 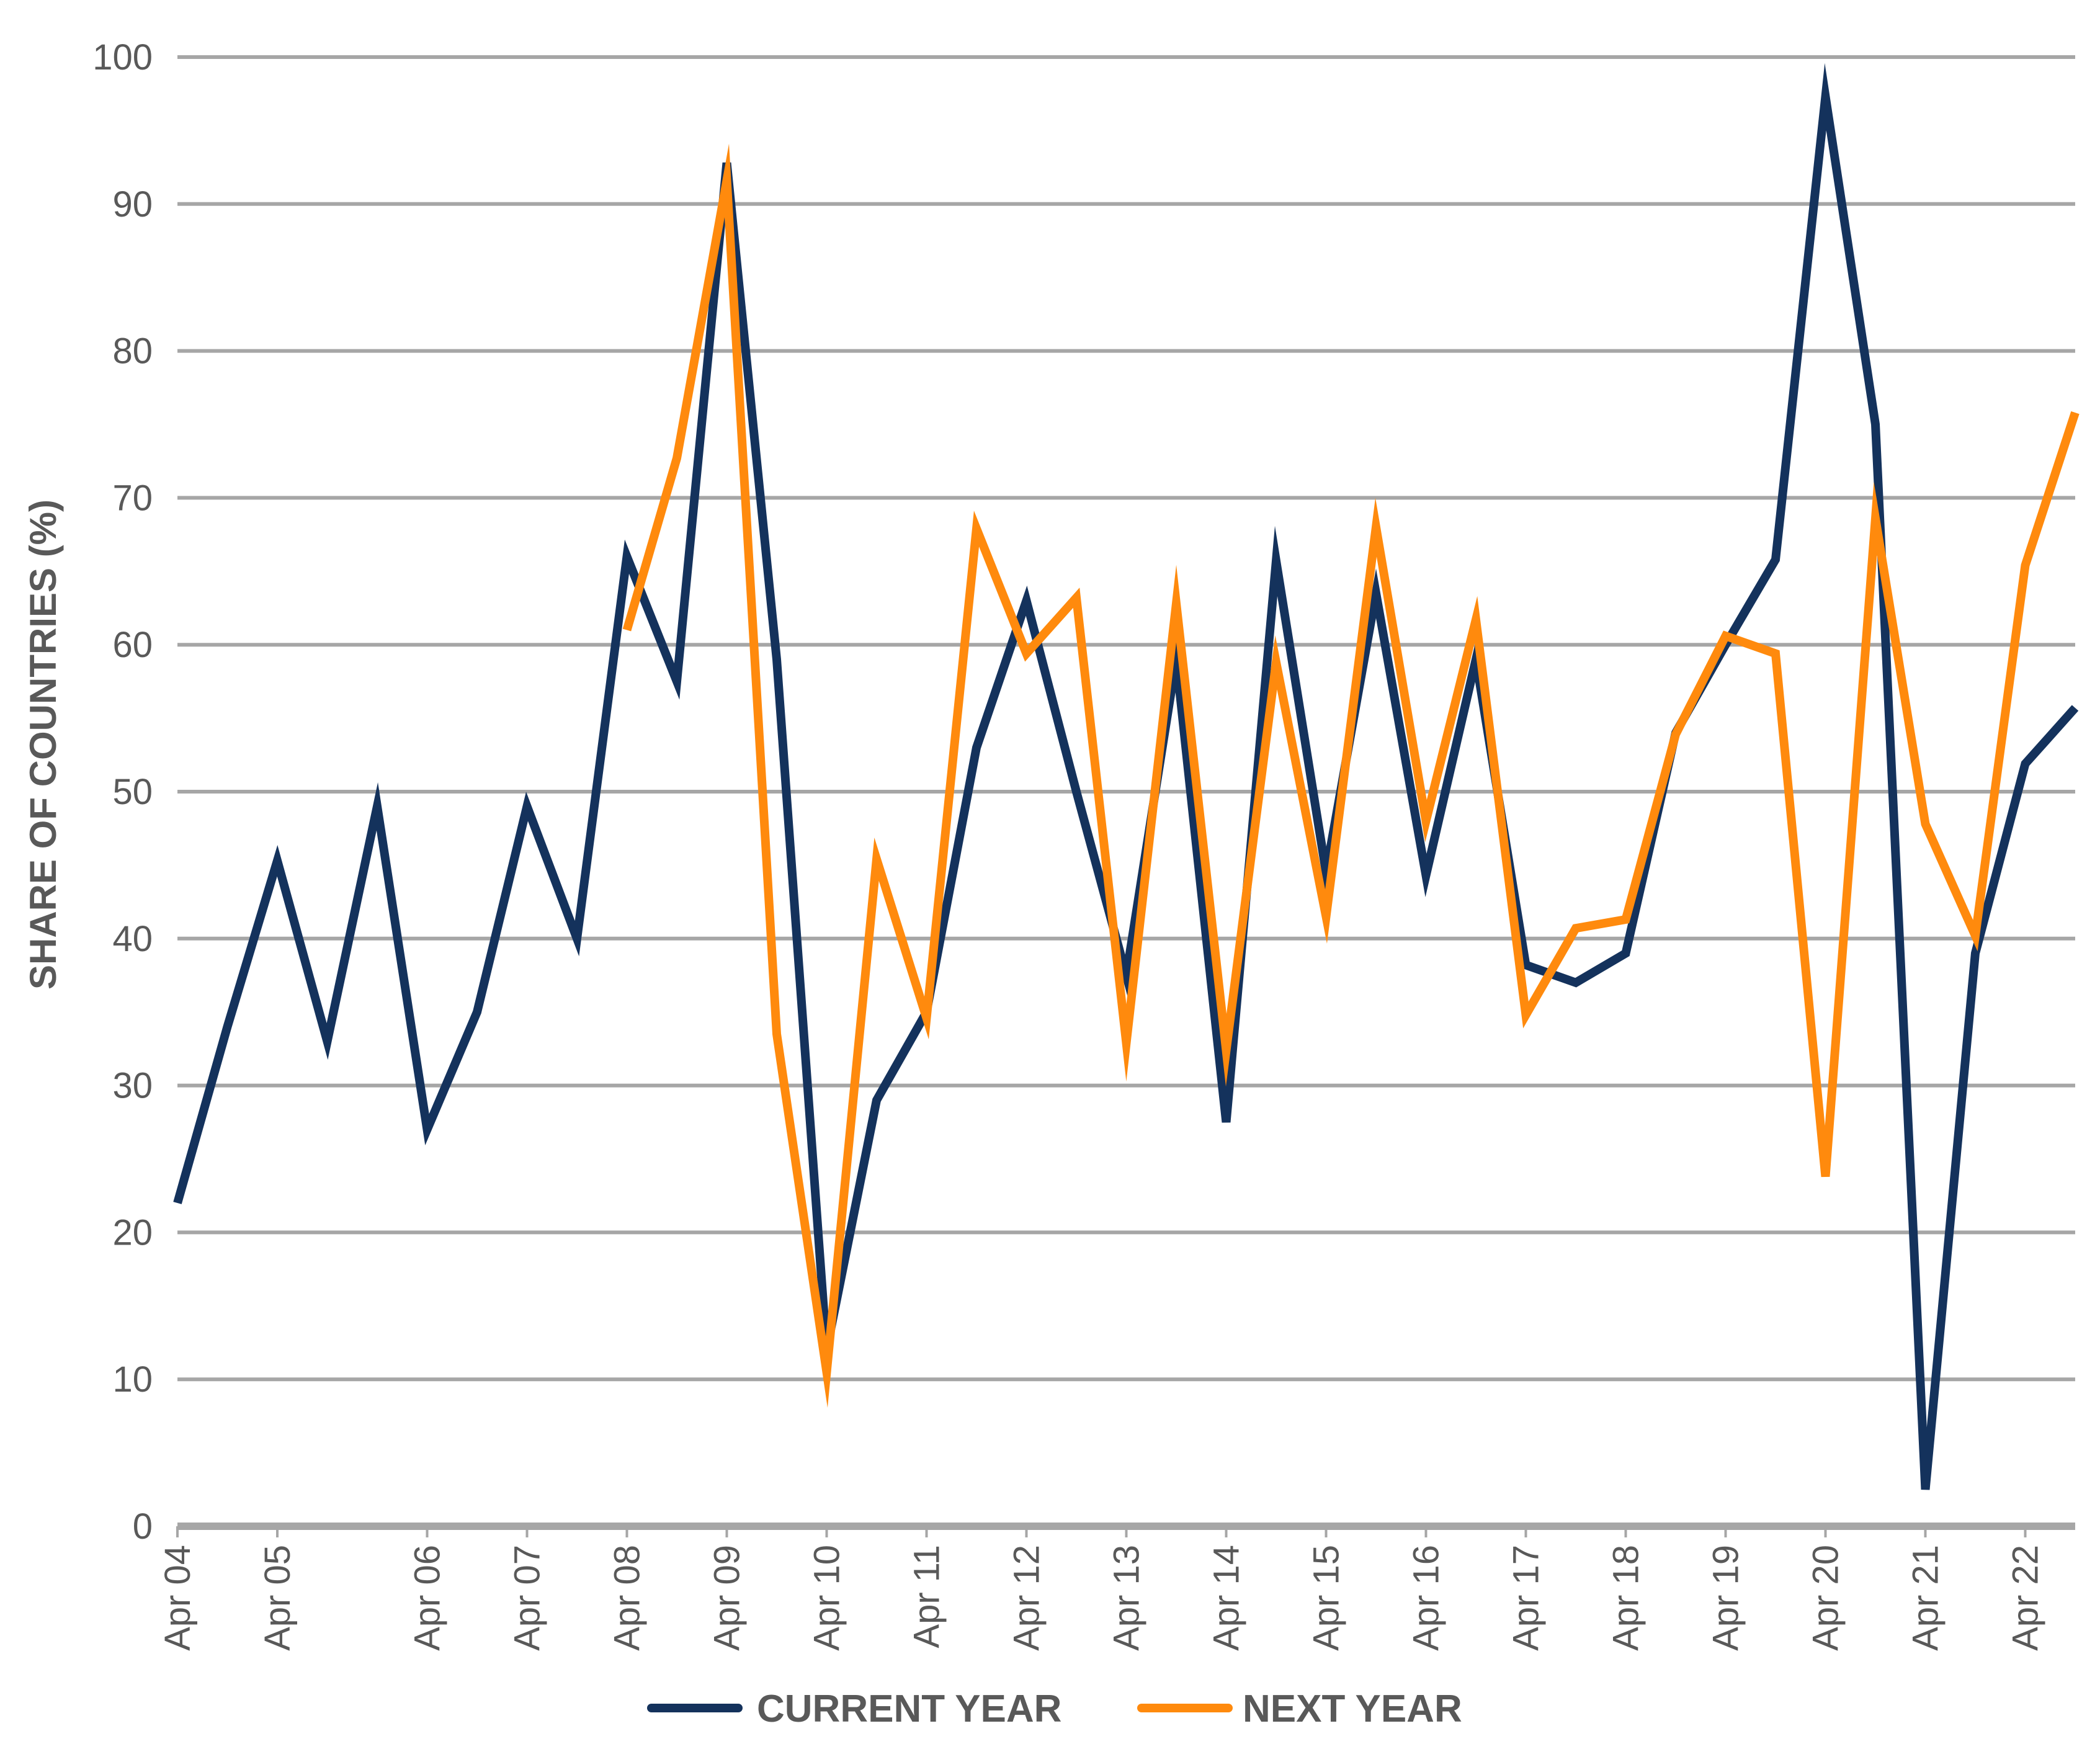 I want to click on x-tick-label: Apr 20, so click(x=1826, y=1598).